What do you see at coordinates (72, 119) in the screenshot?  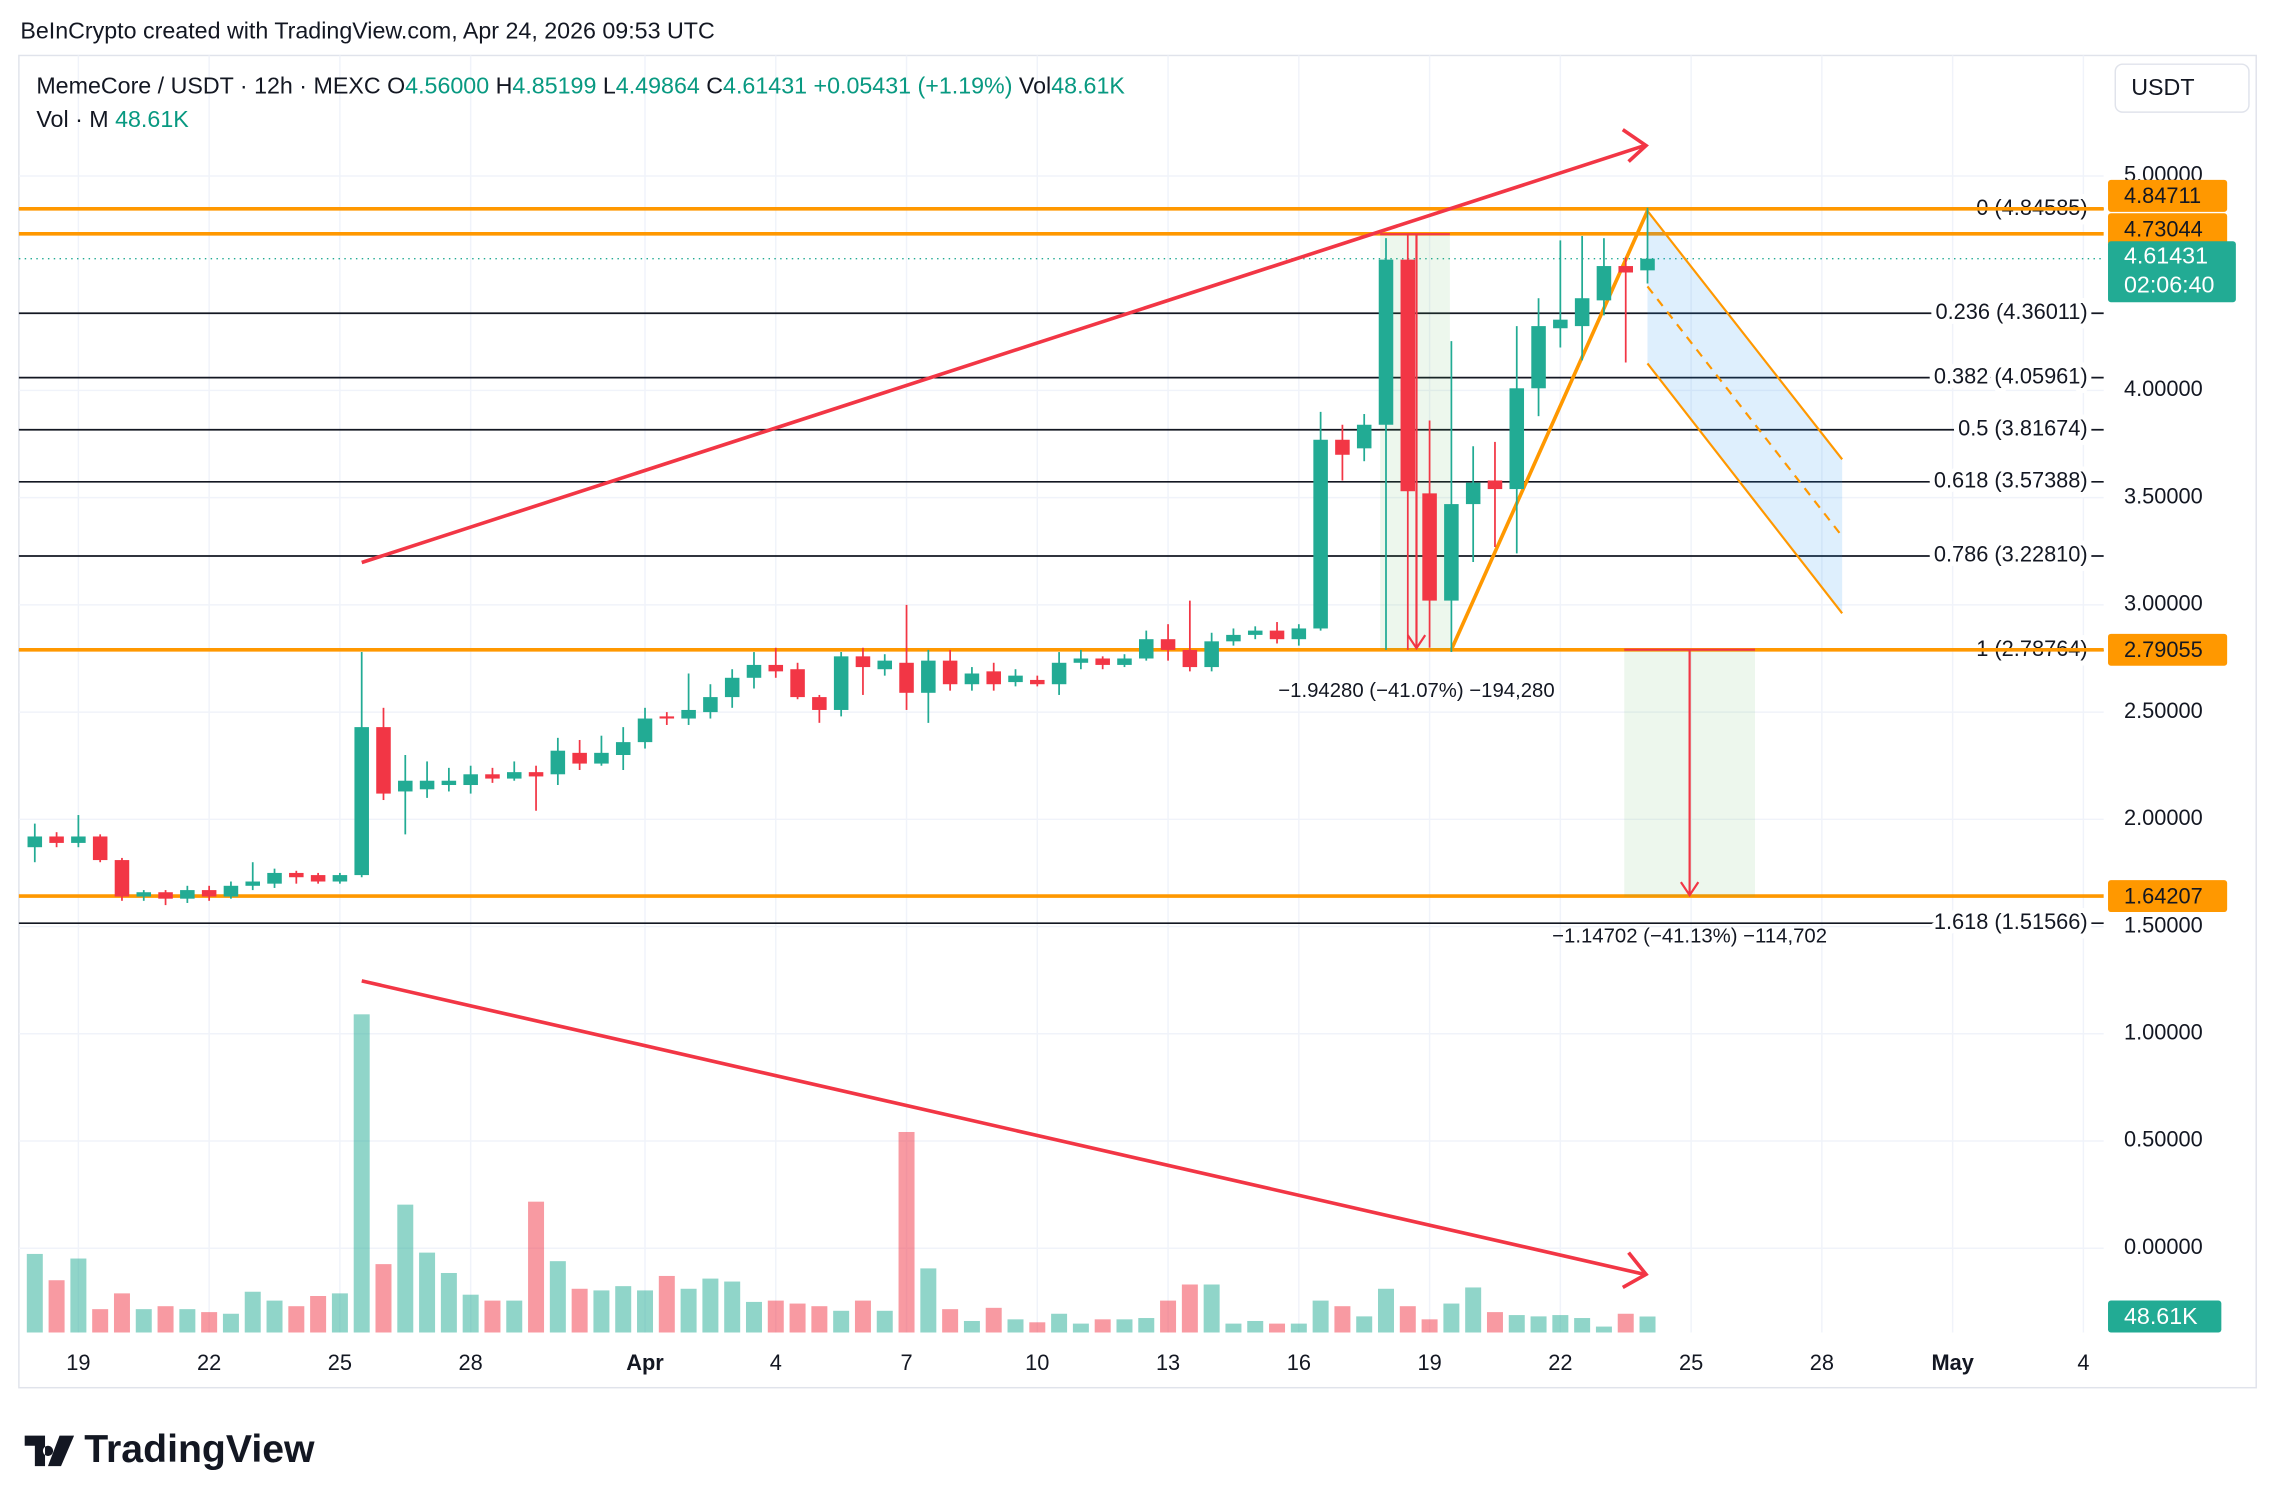 I see `volume-title: Vol · M` at bounding box center [72, 119].